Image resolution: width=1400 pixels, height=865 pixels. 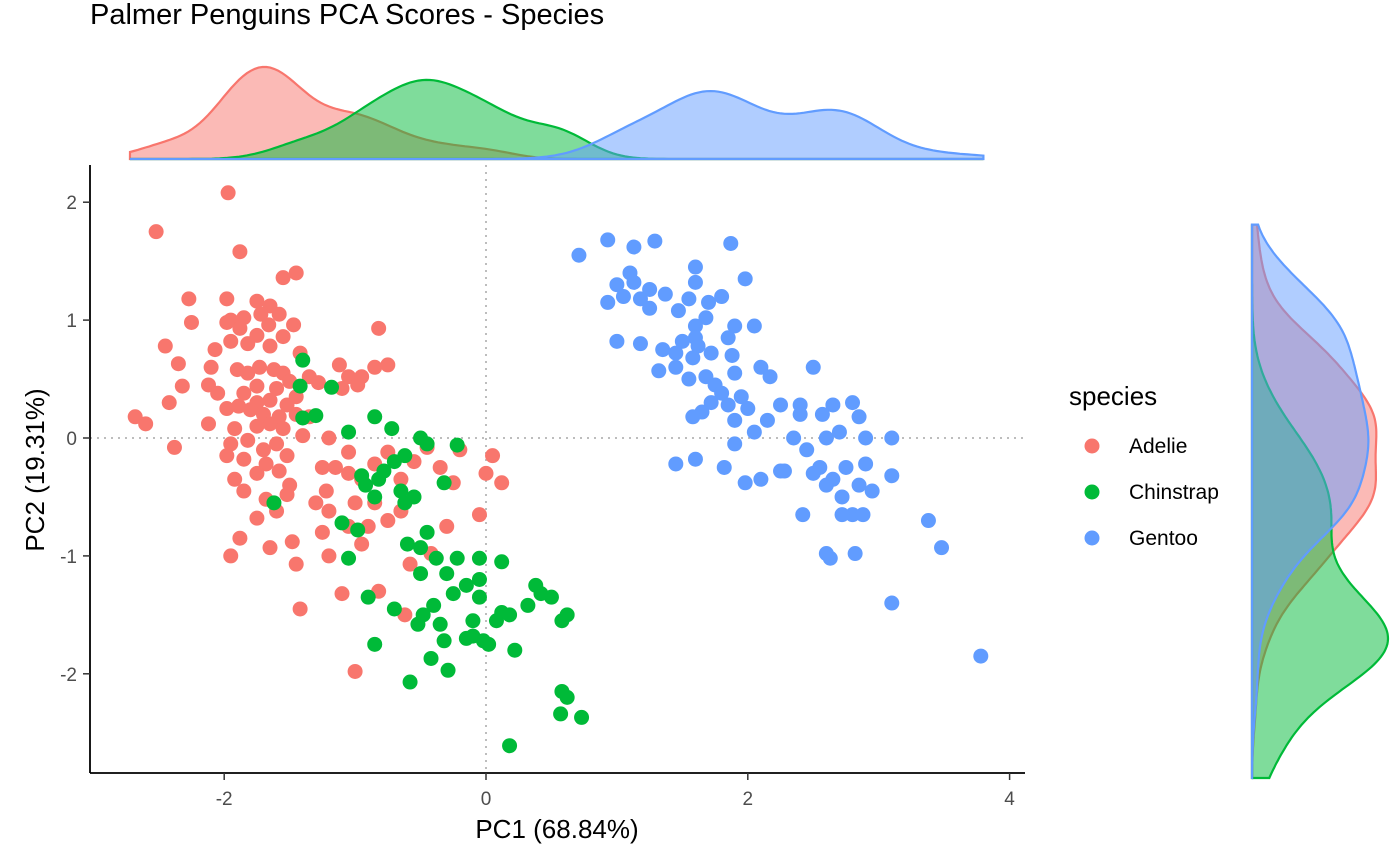 I want to click on gentoo-right-density, so click(x=1310, y=501).